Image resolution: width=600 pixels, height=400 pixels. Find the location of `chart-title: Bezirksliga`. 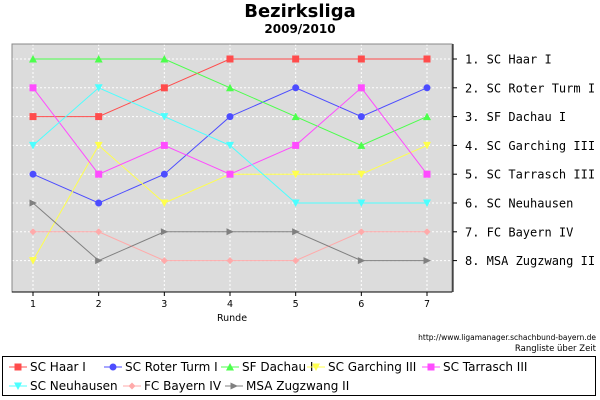

chart-title: Bezirksliga is located at coordinates (300, 11).